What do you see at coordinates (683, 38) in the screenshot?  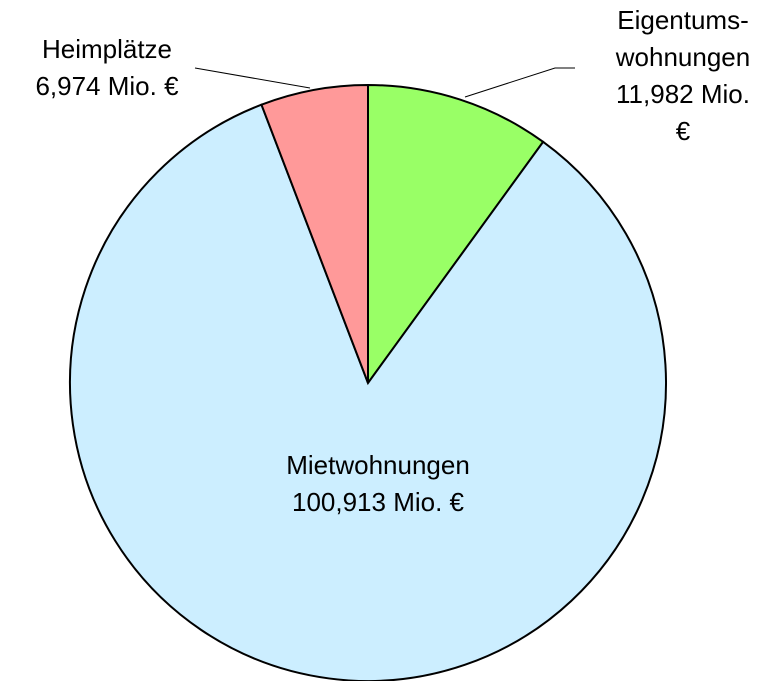 I see `category-label: Eigentums- wohnungen` at bounding box center [683, 38].